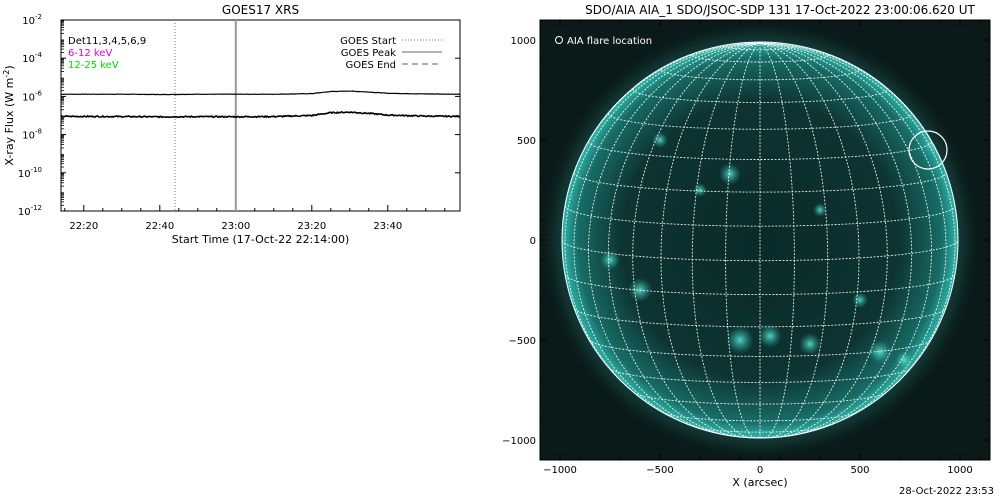  Describe the element at coordinates (9, 122) in the screenshot. I see `y-axis-label-main: X-ray Flux (W m` at that location.